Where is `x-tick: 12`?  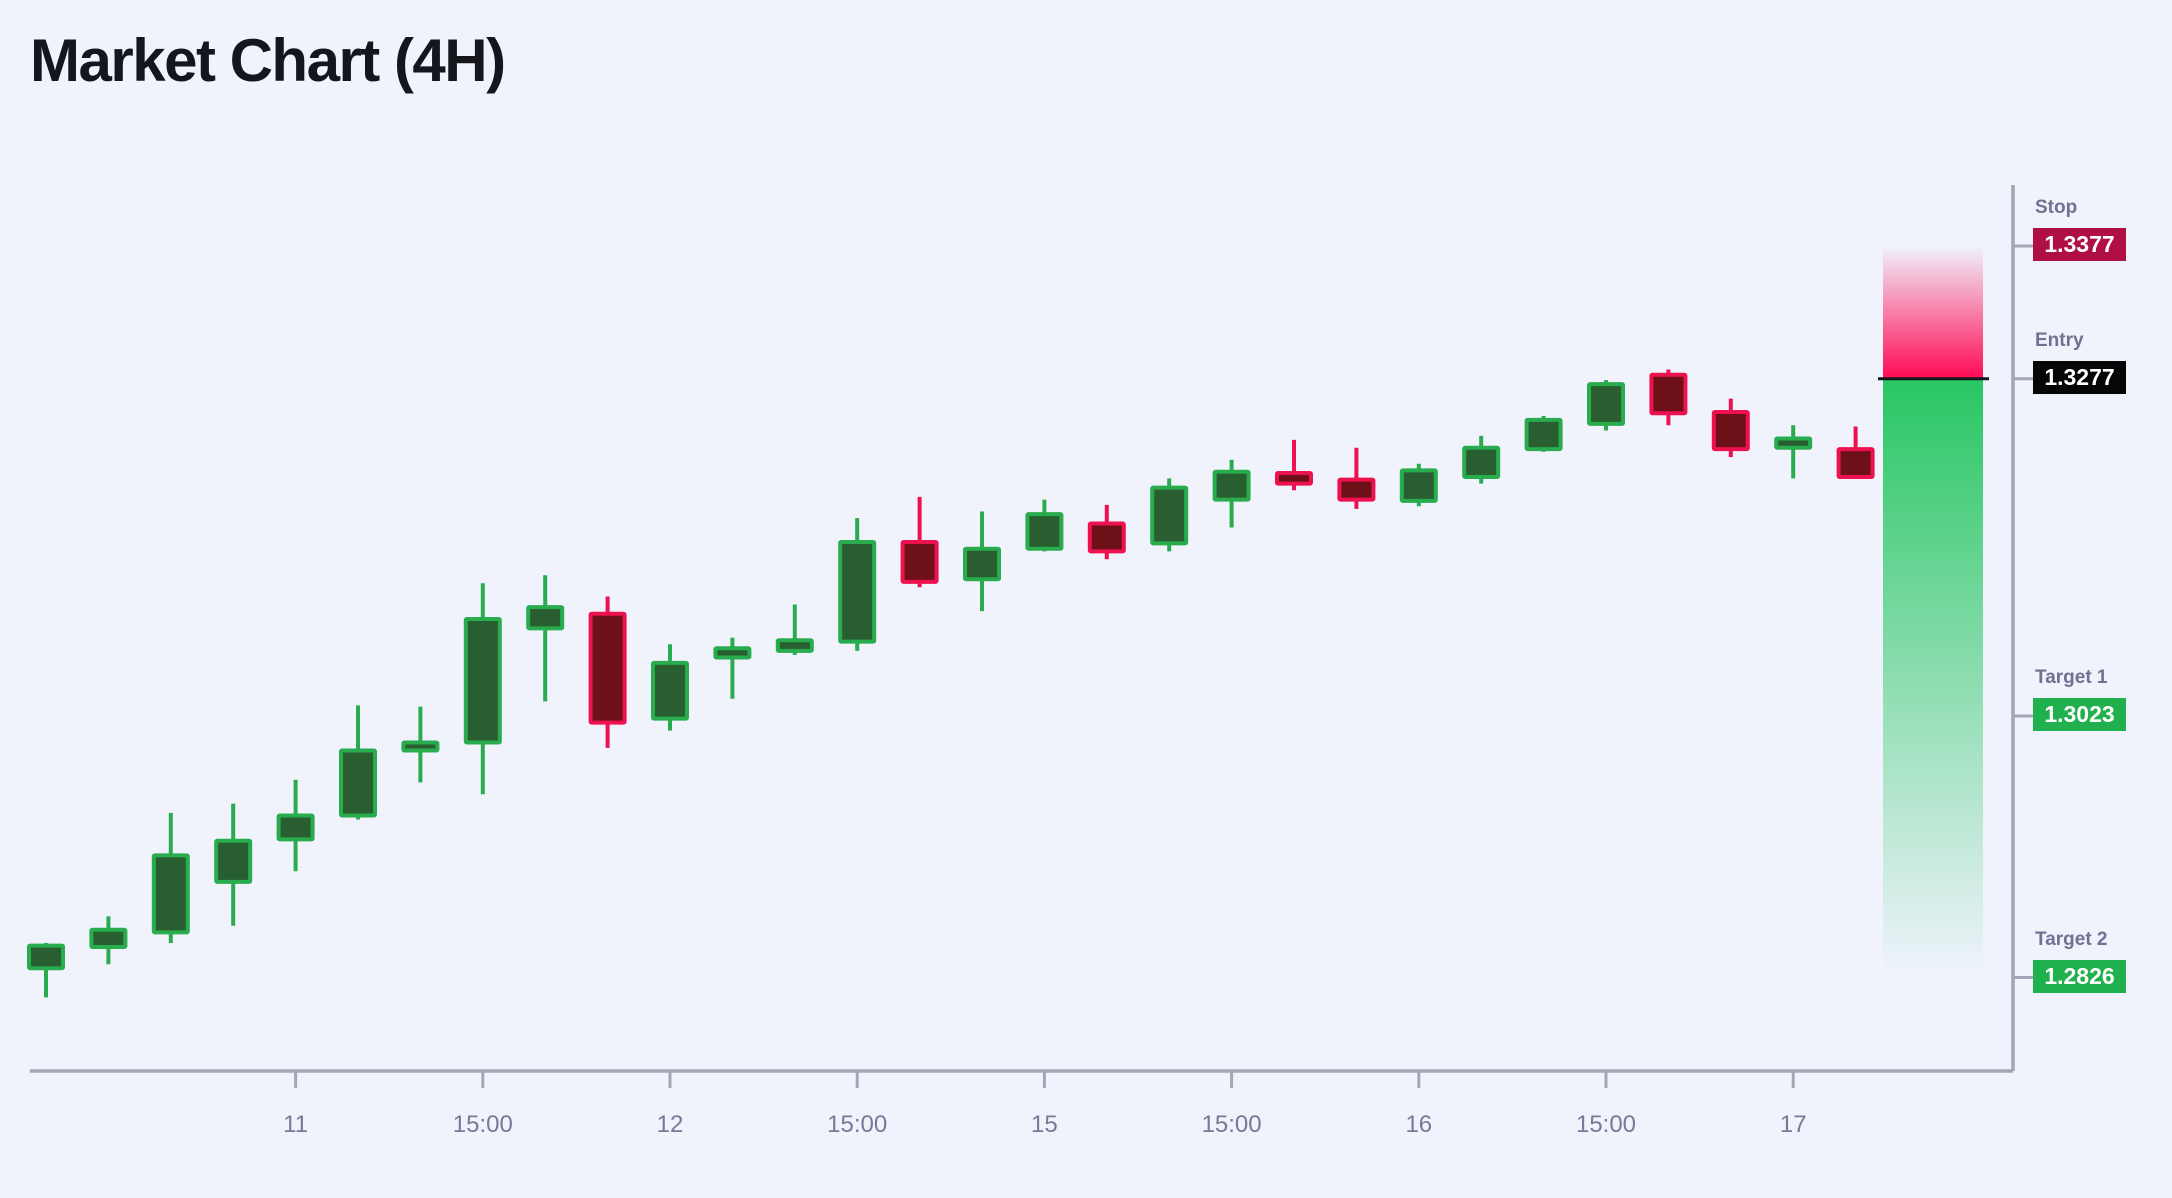
x-tick: 12 is located at coordinates (670, 1104).